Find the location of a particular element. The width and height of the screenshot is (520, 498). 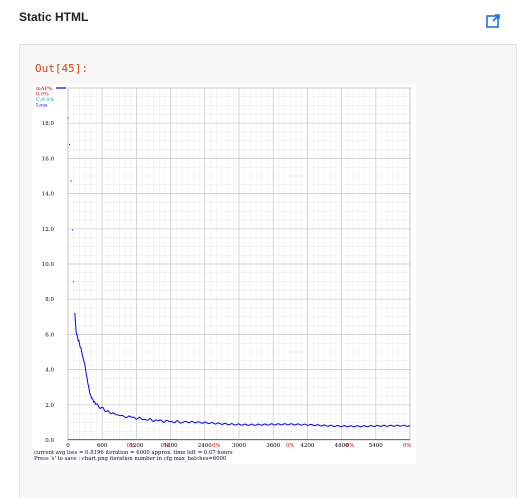

x-tick-label: 4800 is located at coordinates (342, 446).